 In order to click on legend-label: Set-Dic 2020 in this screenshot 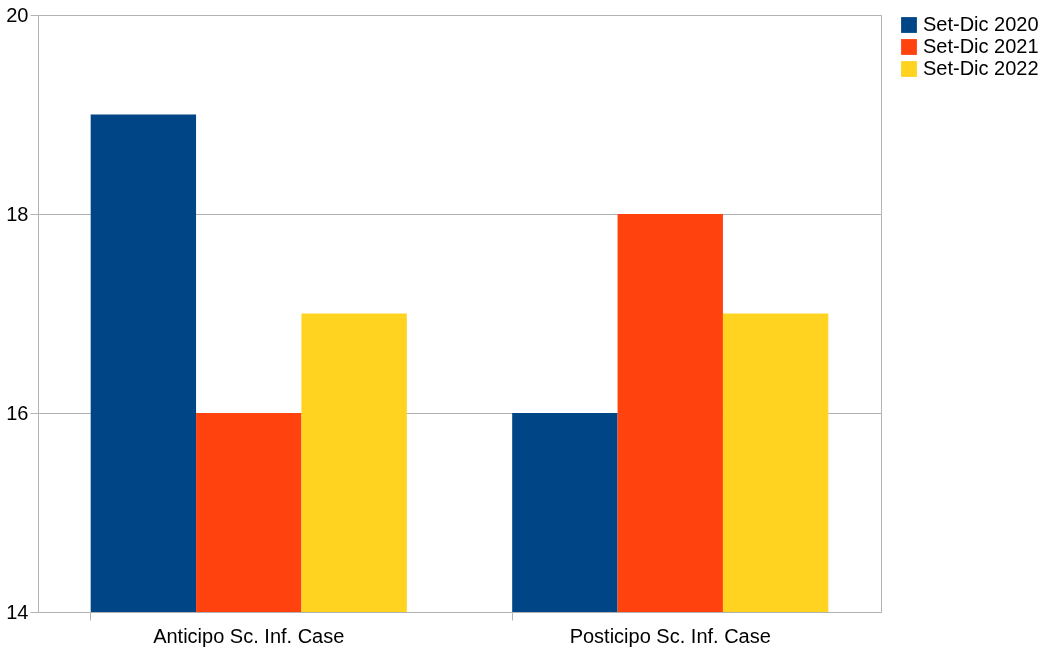, I will do `click(981, 24)`.